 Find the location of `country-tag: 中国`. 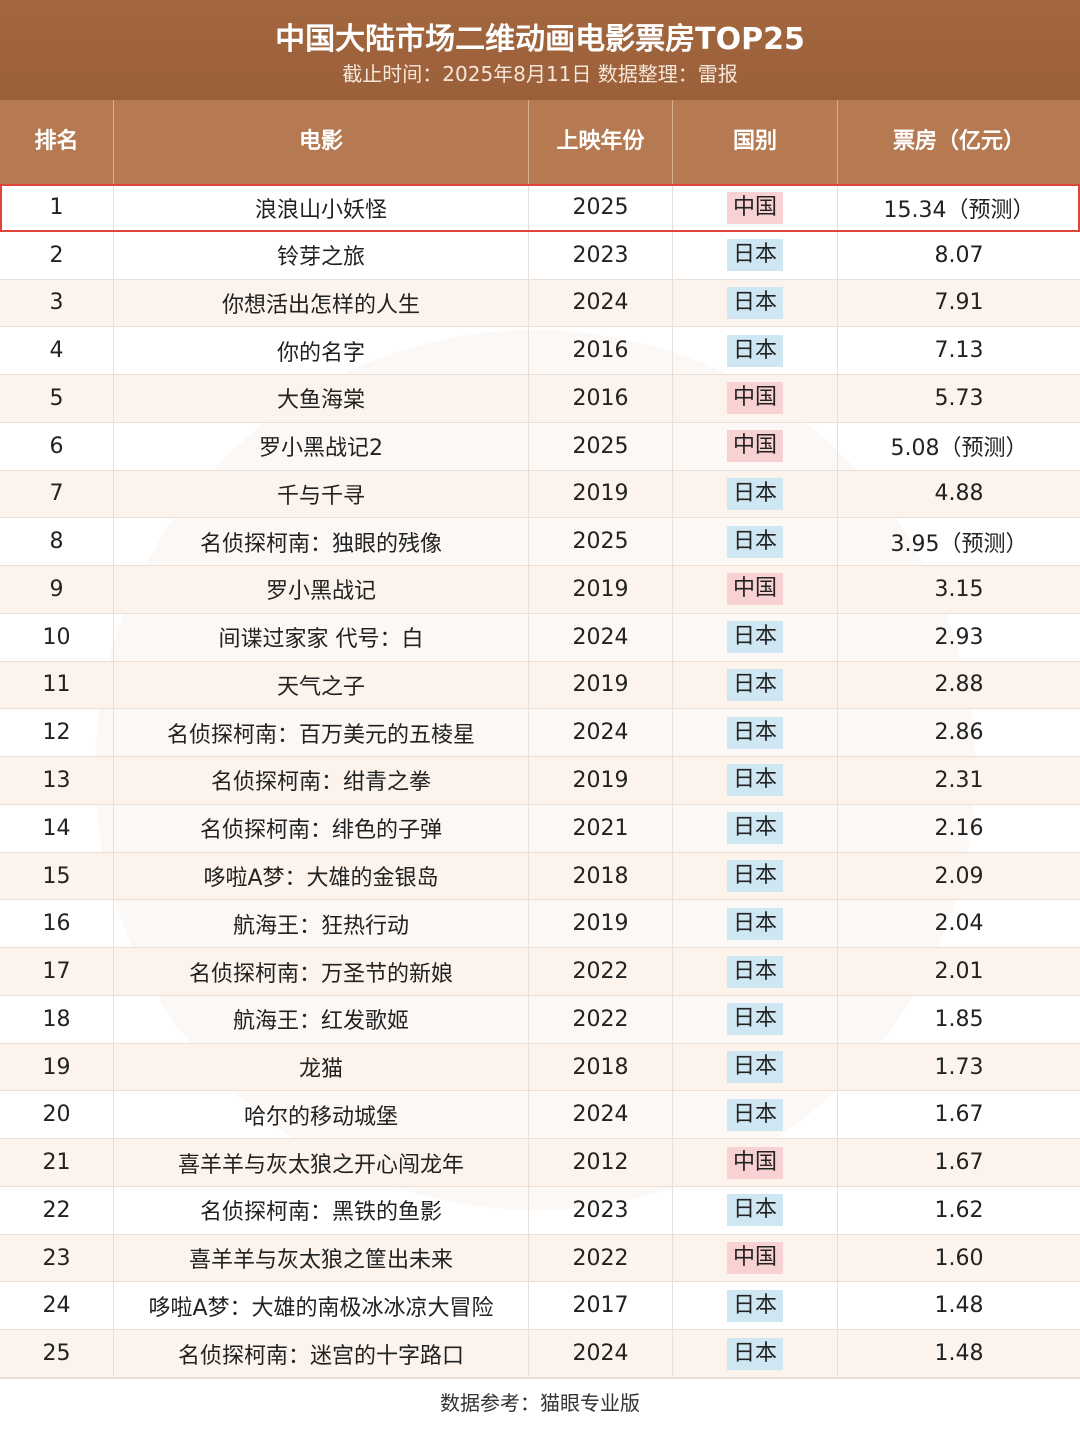

country-tag: 中国 is located at coordinates (754, 398).